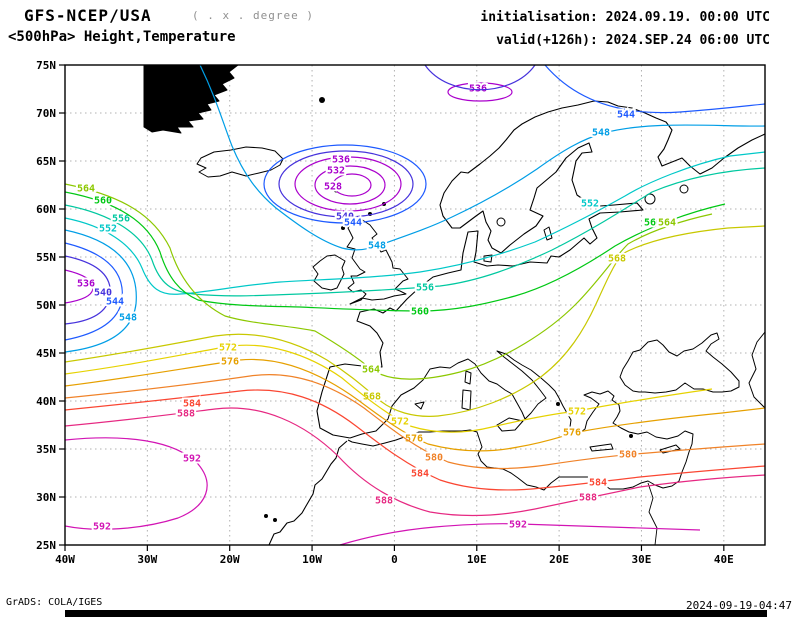  What do you see at coordinates (122, 37) in the screenshot?
I see `level-title: <500hPa> Height,Temperature` at bounding box center [122, 37].